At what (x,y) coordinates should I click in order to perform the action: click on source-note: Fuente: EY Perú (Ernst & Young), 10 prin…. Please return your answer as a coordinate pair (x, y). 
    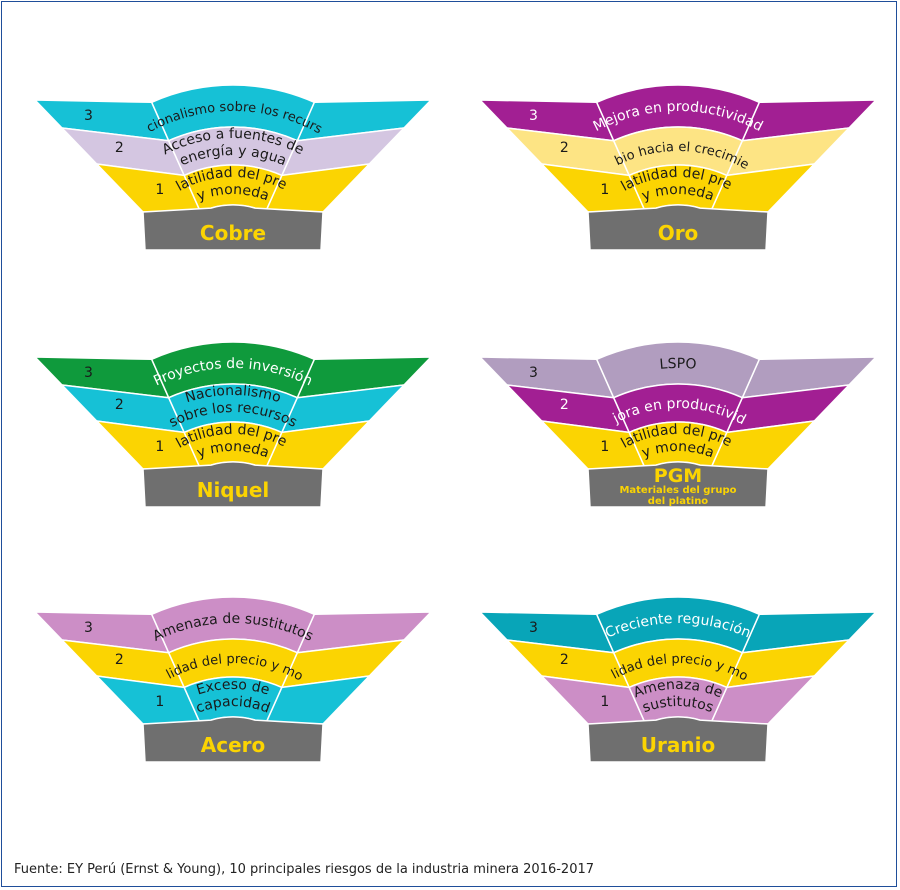
    Looking at the image, I should click on (304, 869).